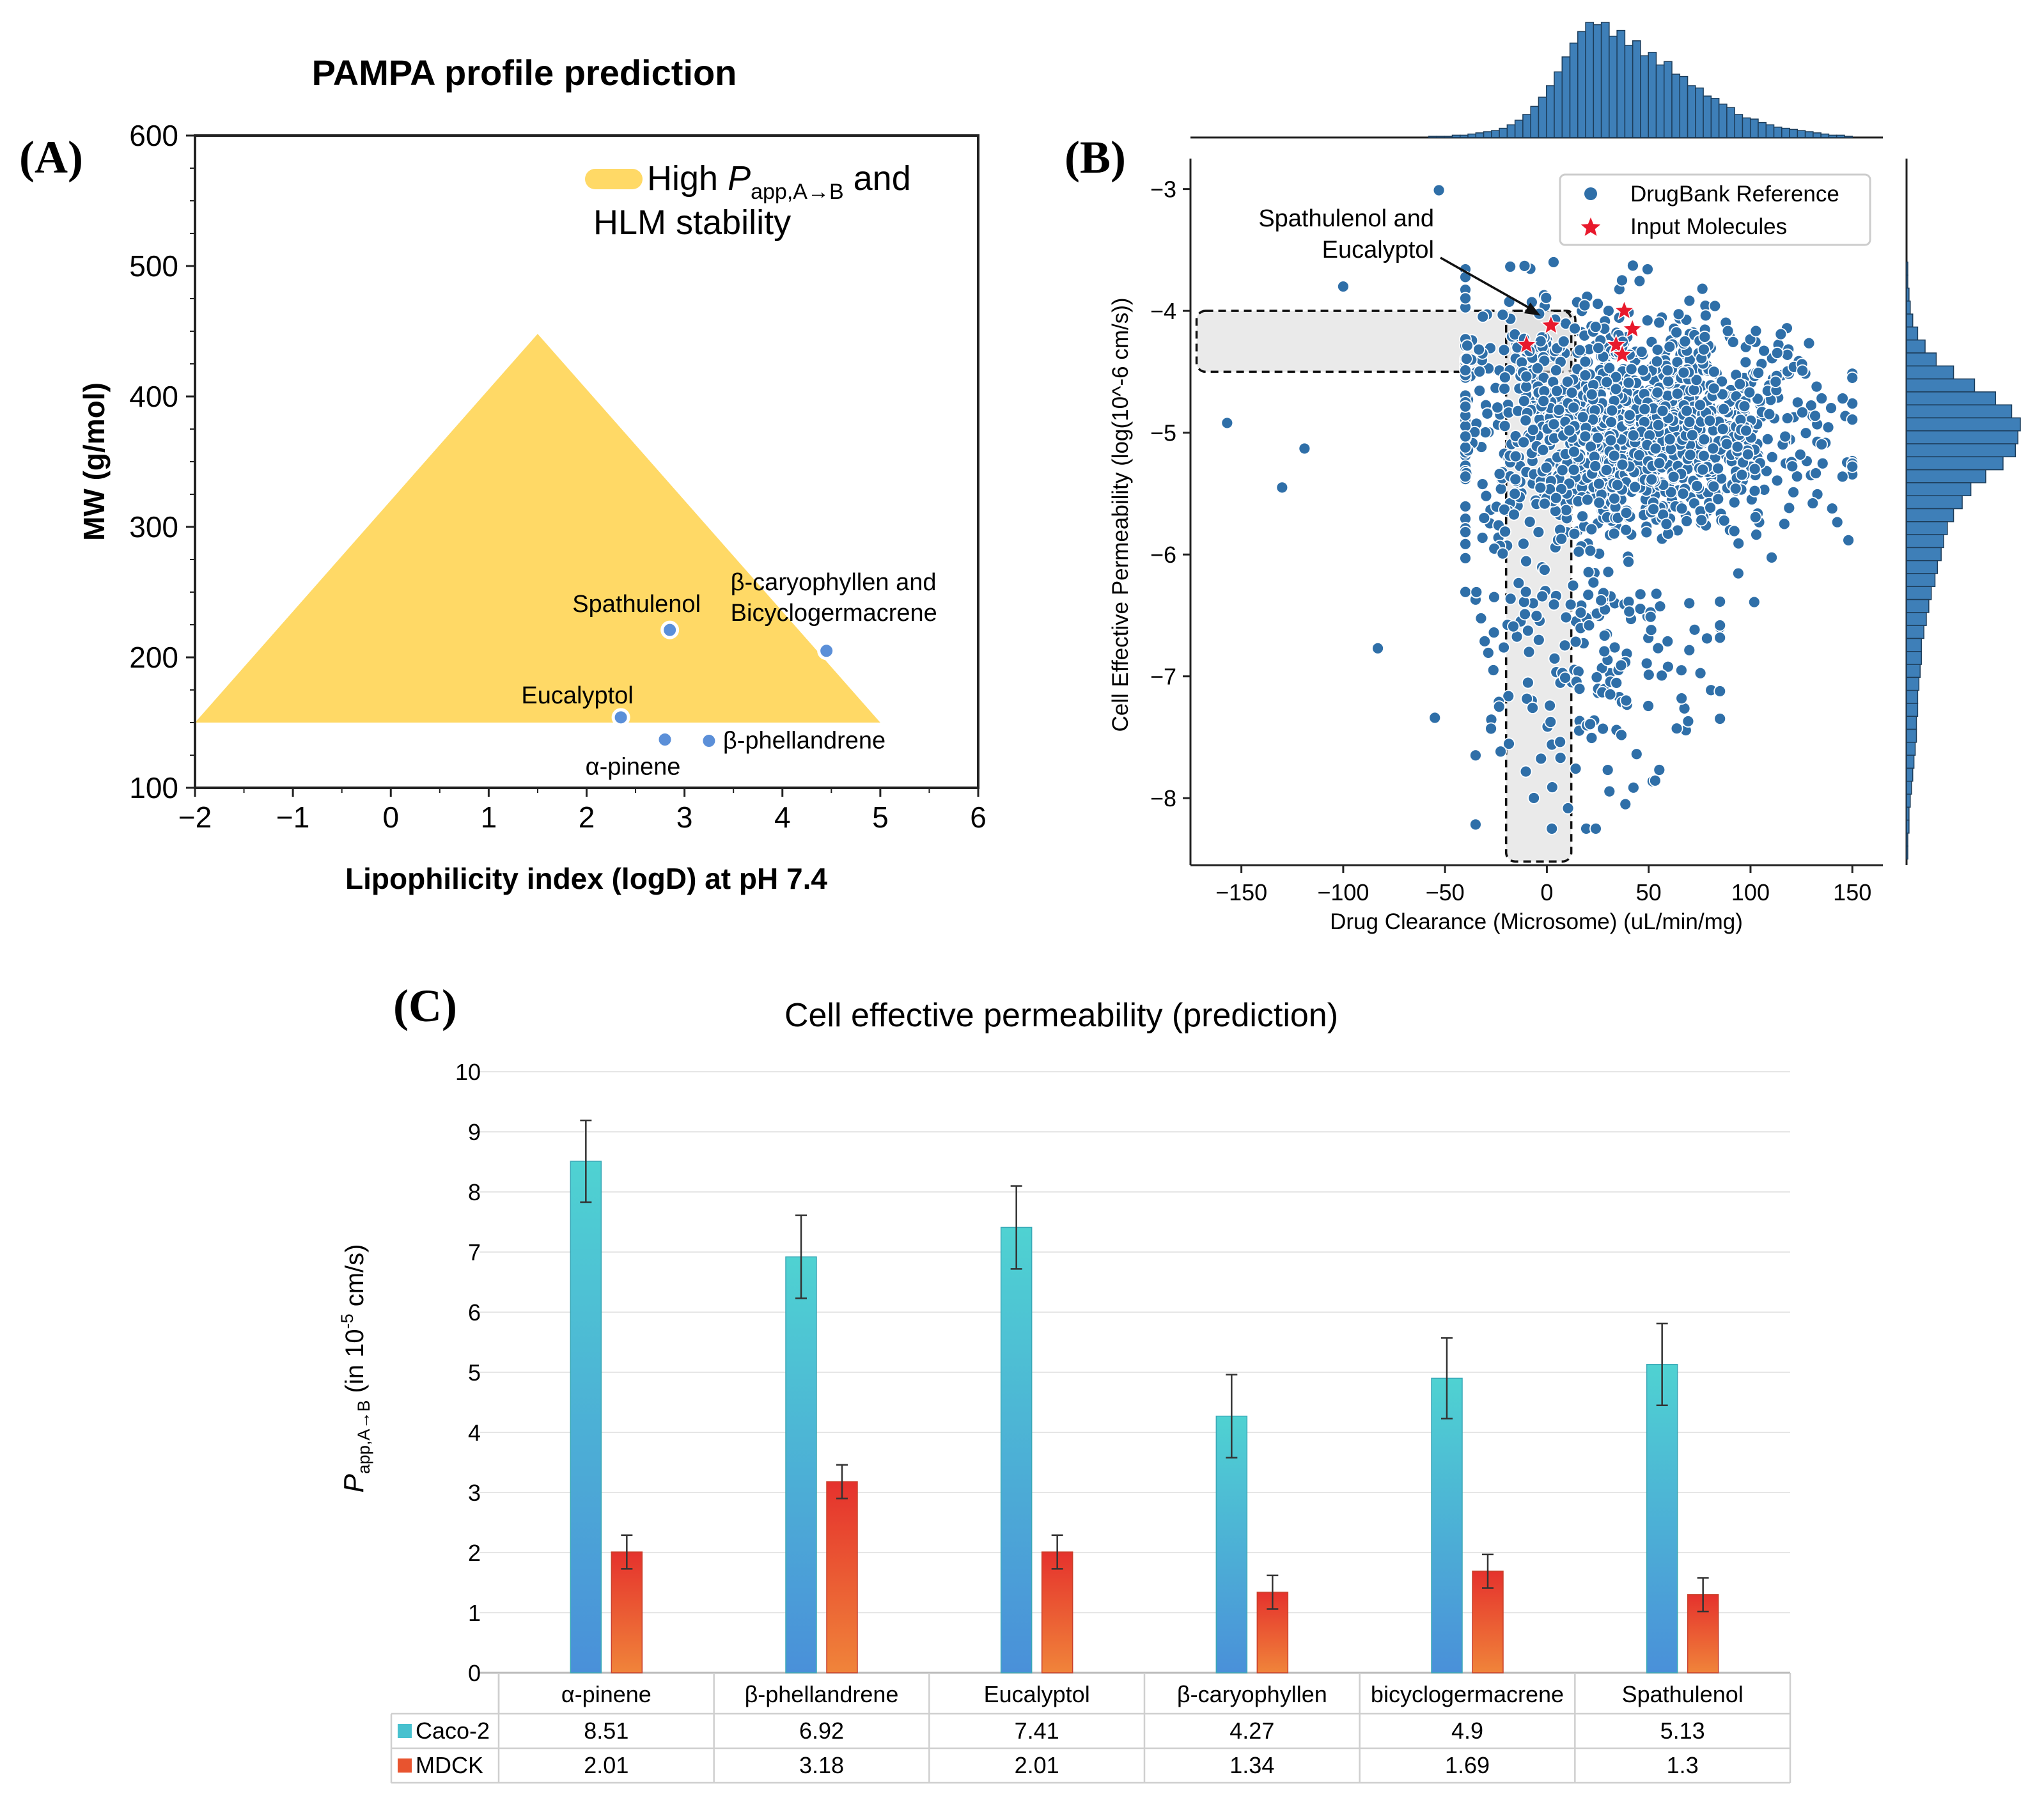  Describe the element at coordinates (1037, 1765) in the screenshot. I see `table-value: 2.01` at that location.